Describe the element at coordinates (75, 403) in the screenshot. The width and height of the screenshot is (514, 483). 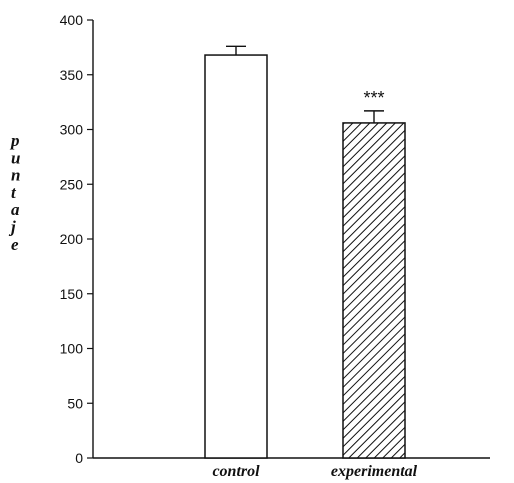
I see `y-tick-label: 50` at that location.